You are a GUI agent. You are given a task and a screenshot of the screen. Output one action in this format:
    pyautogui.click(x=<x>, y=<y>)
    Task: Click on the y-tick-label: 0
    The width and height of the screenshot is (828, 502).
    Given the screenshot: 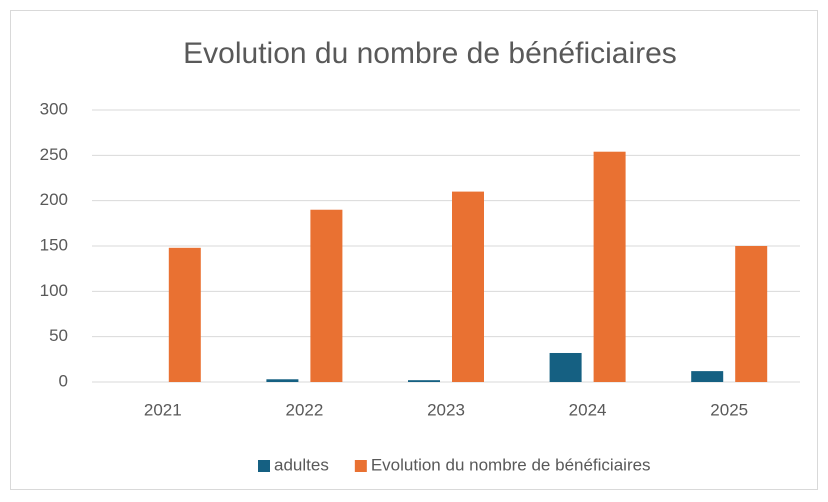 What is the action you would take?
    pyautogui.click(x=63, y=380)
    